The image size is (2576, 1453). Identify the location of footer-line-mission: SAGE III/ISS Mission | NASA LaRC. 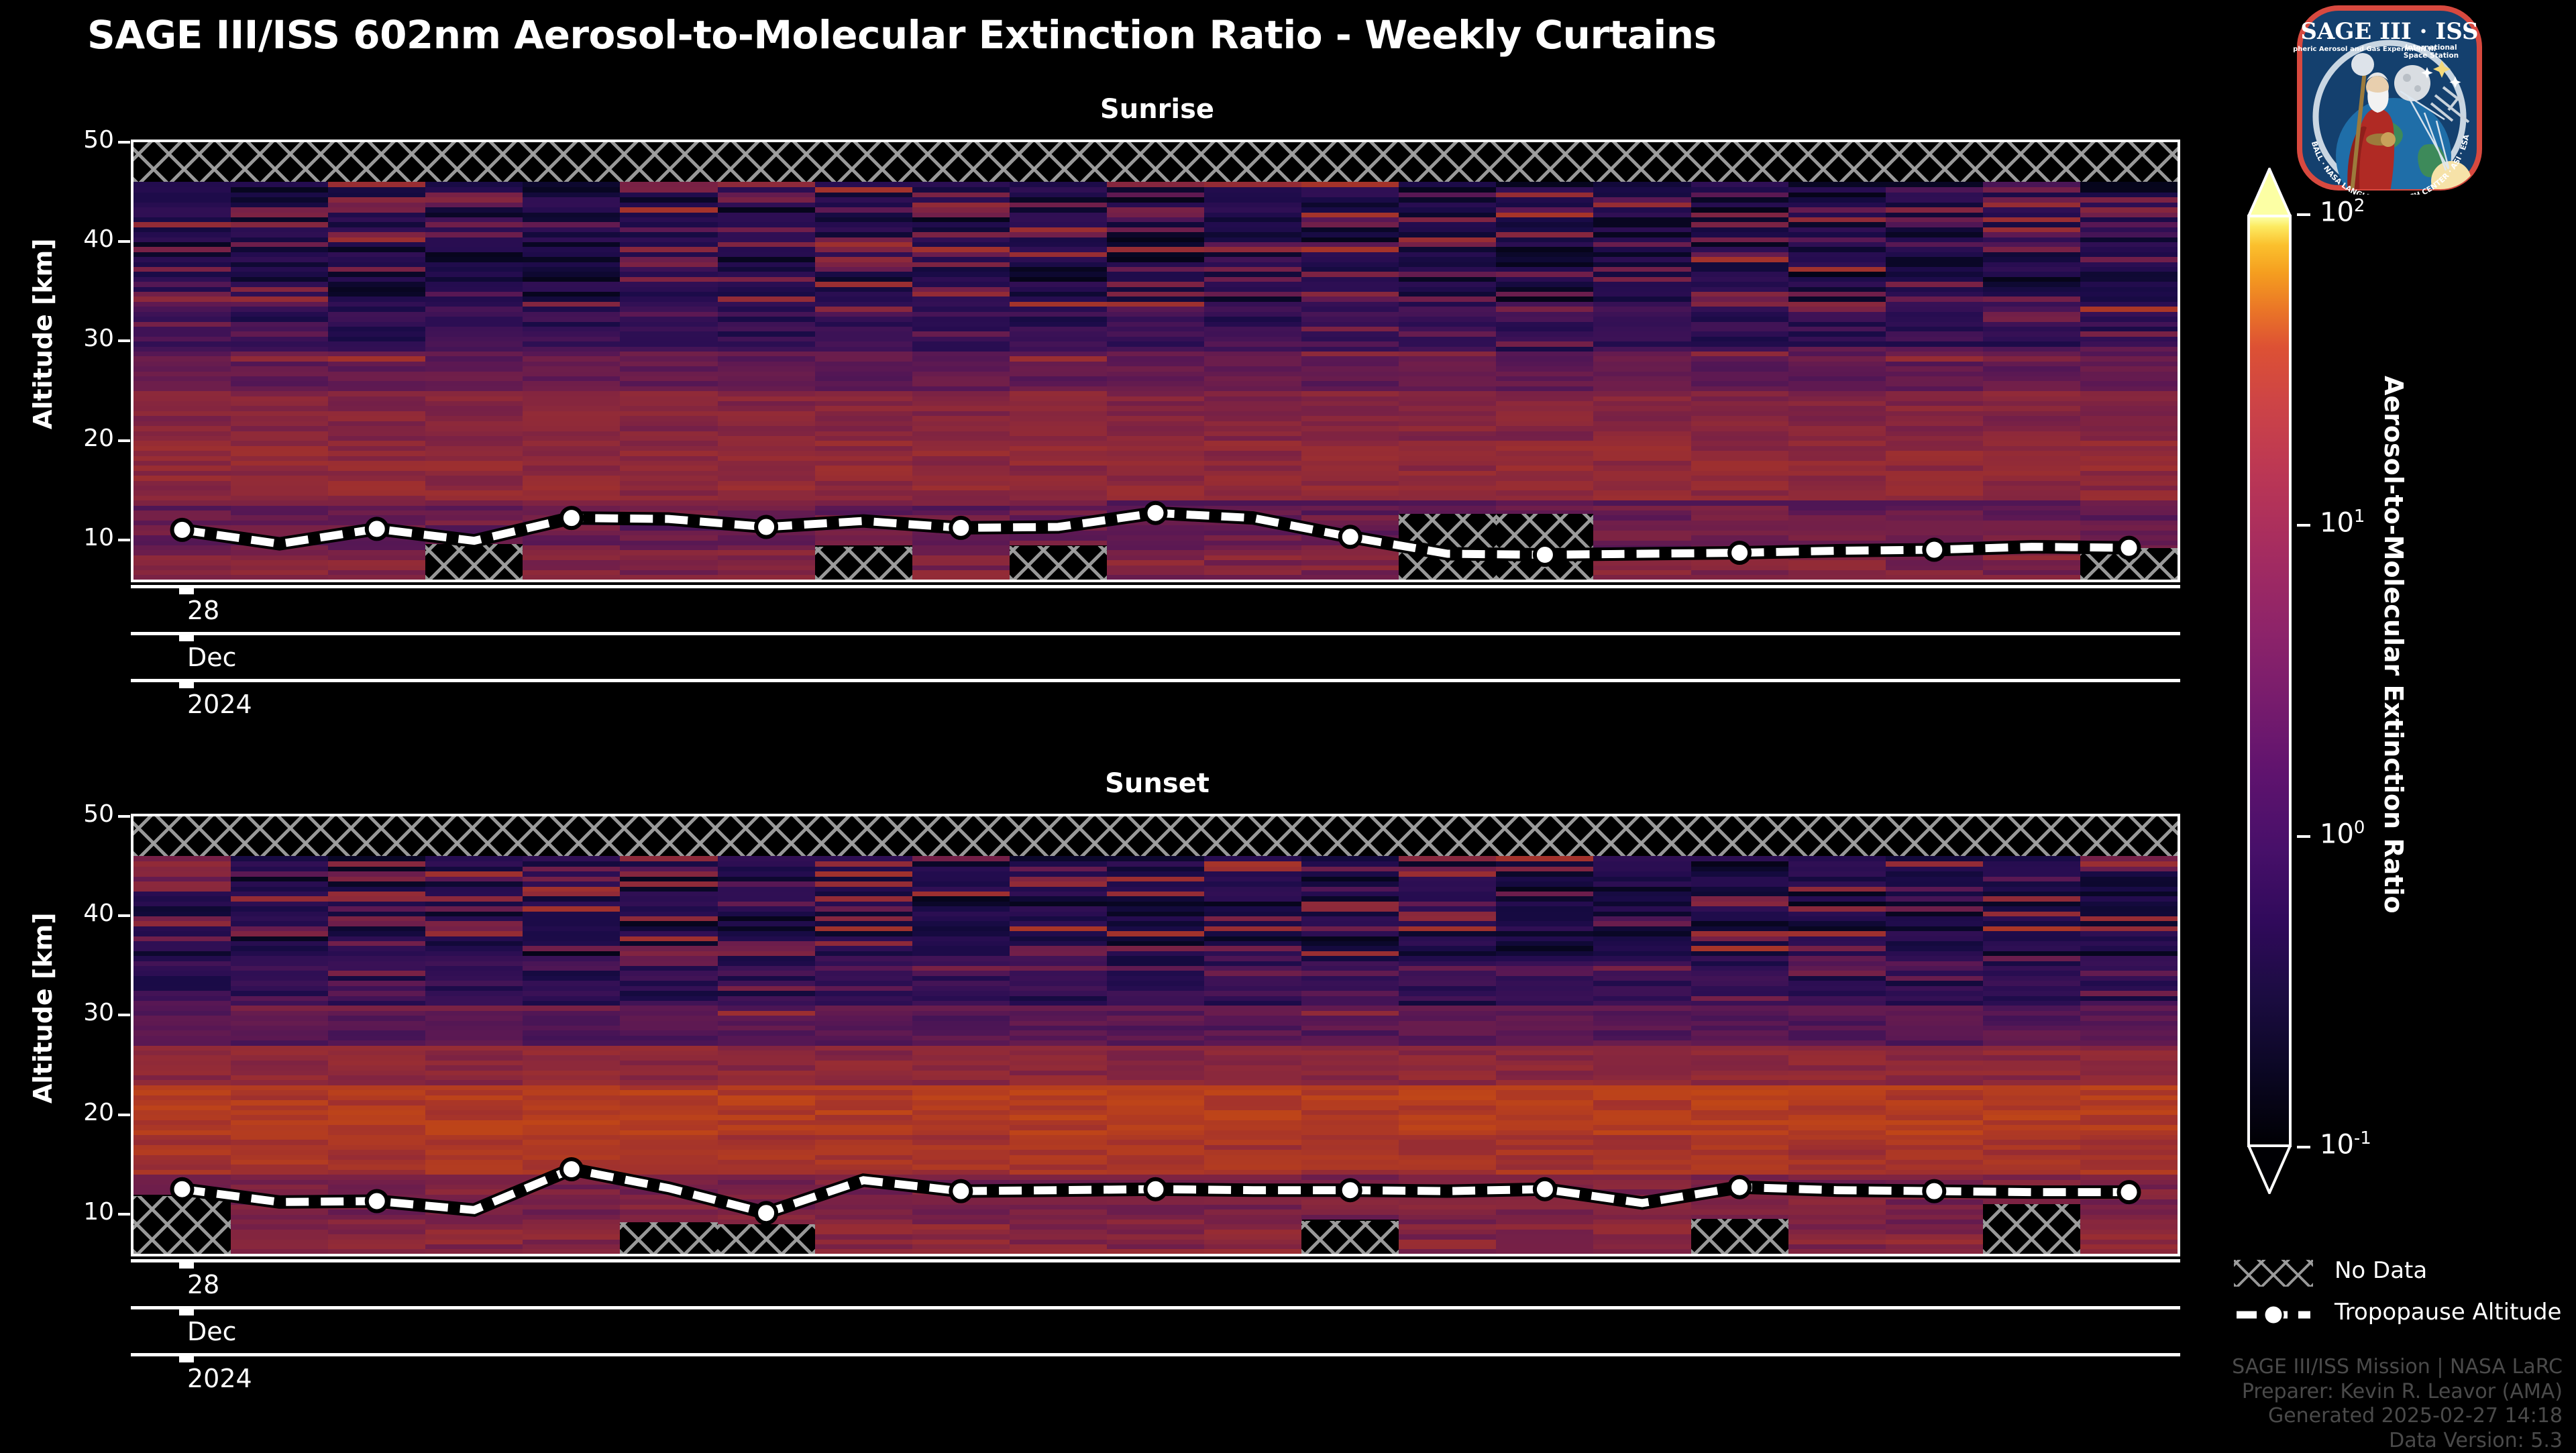
(2397, 1367).